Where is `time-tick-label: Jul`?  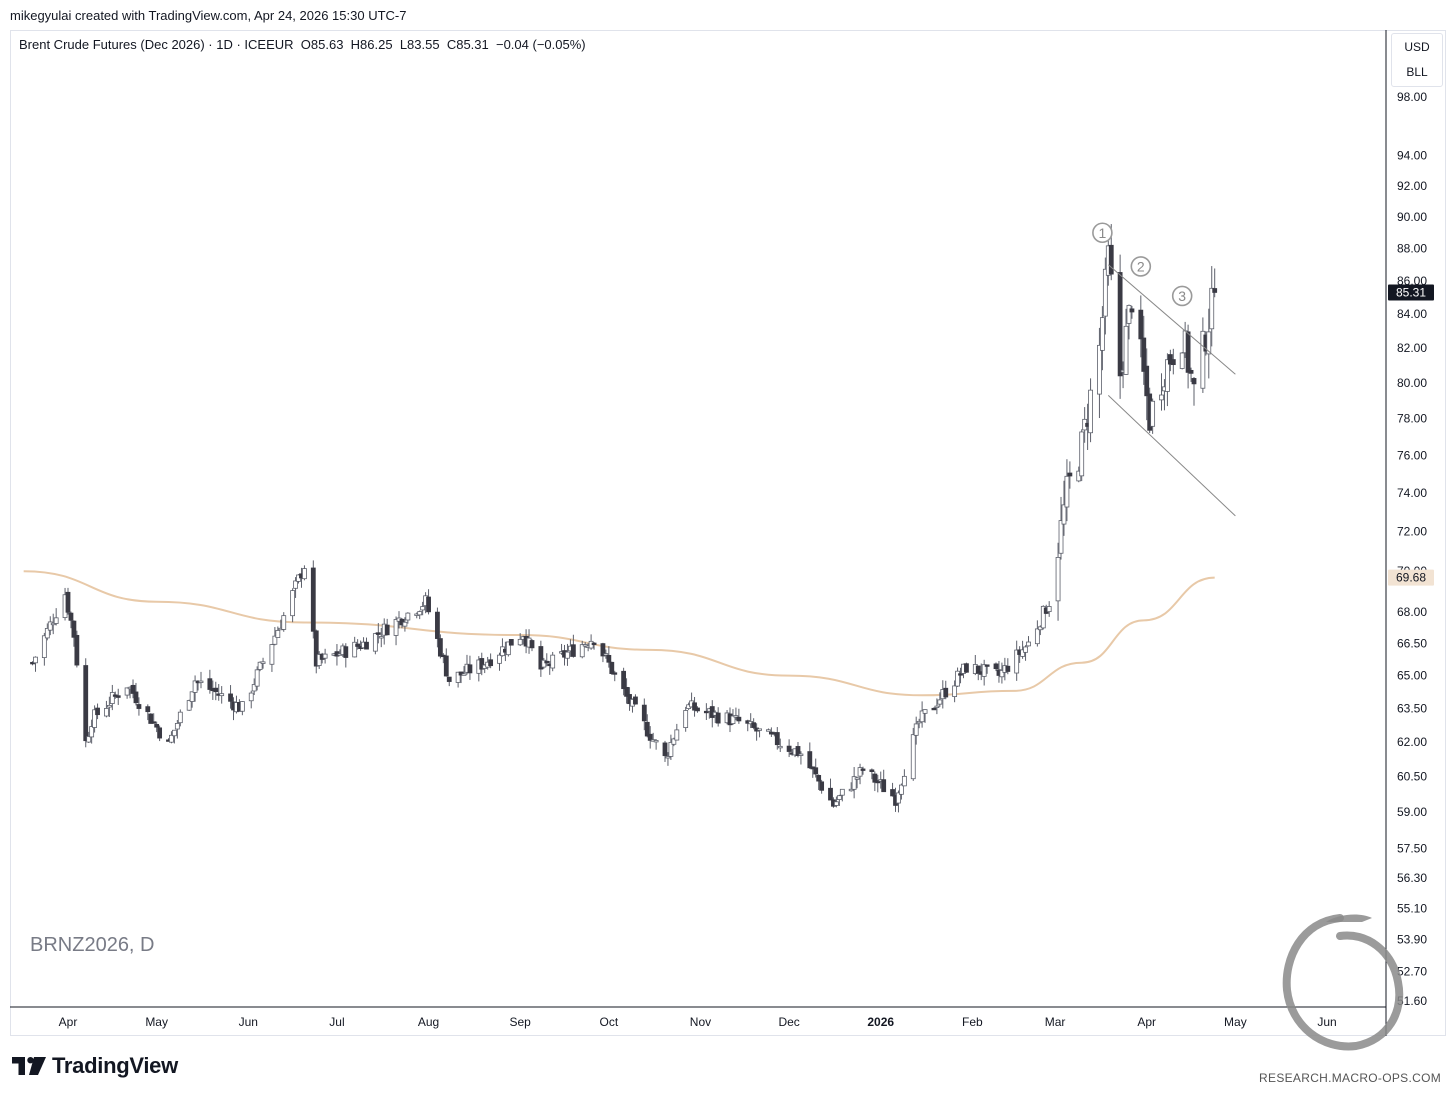
time-tick-label: Jul is located at coordinates (336, 1022).